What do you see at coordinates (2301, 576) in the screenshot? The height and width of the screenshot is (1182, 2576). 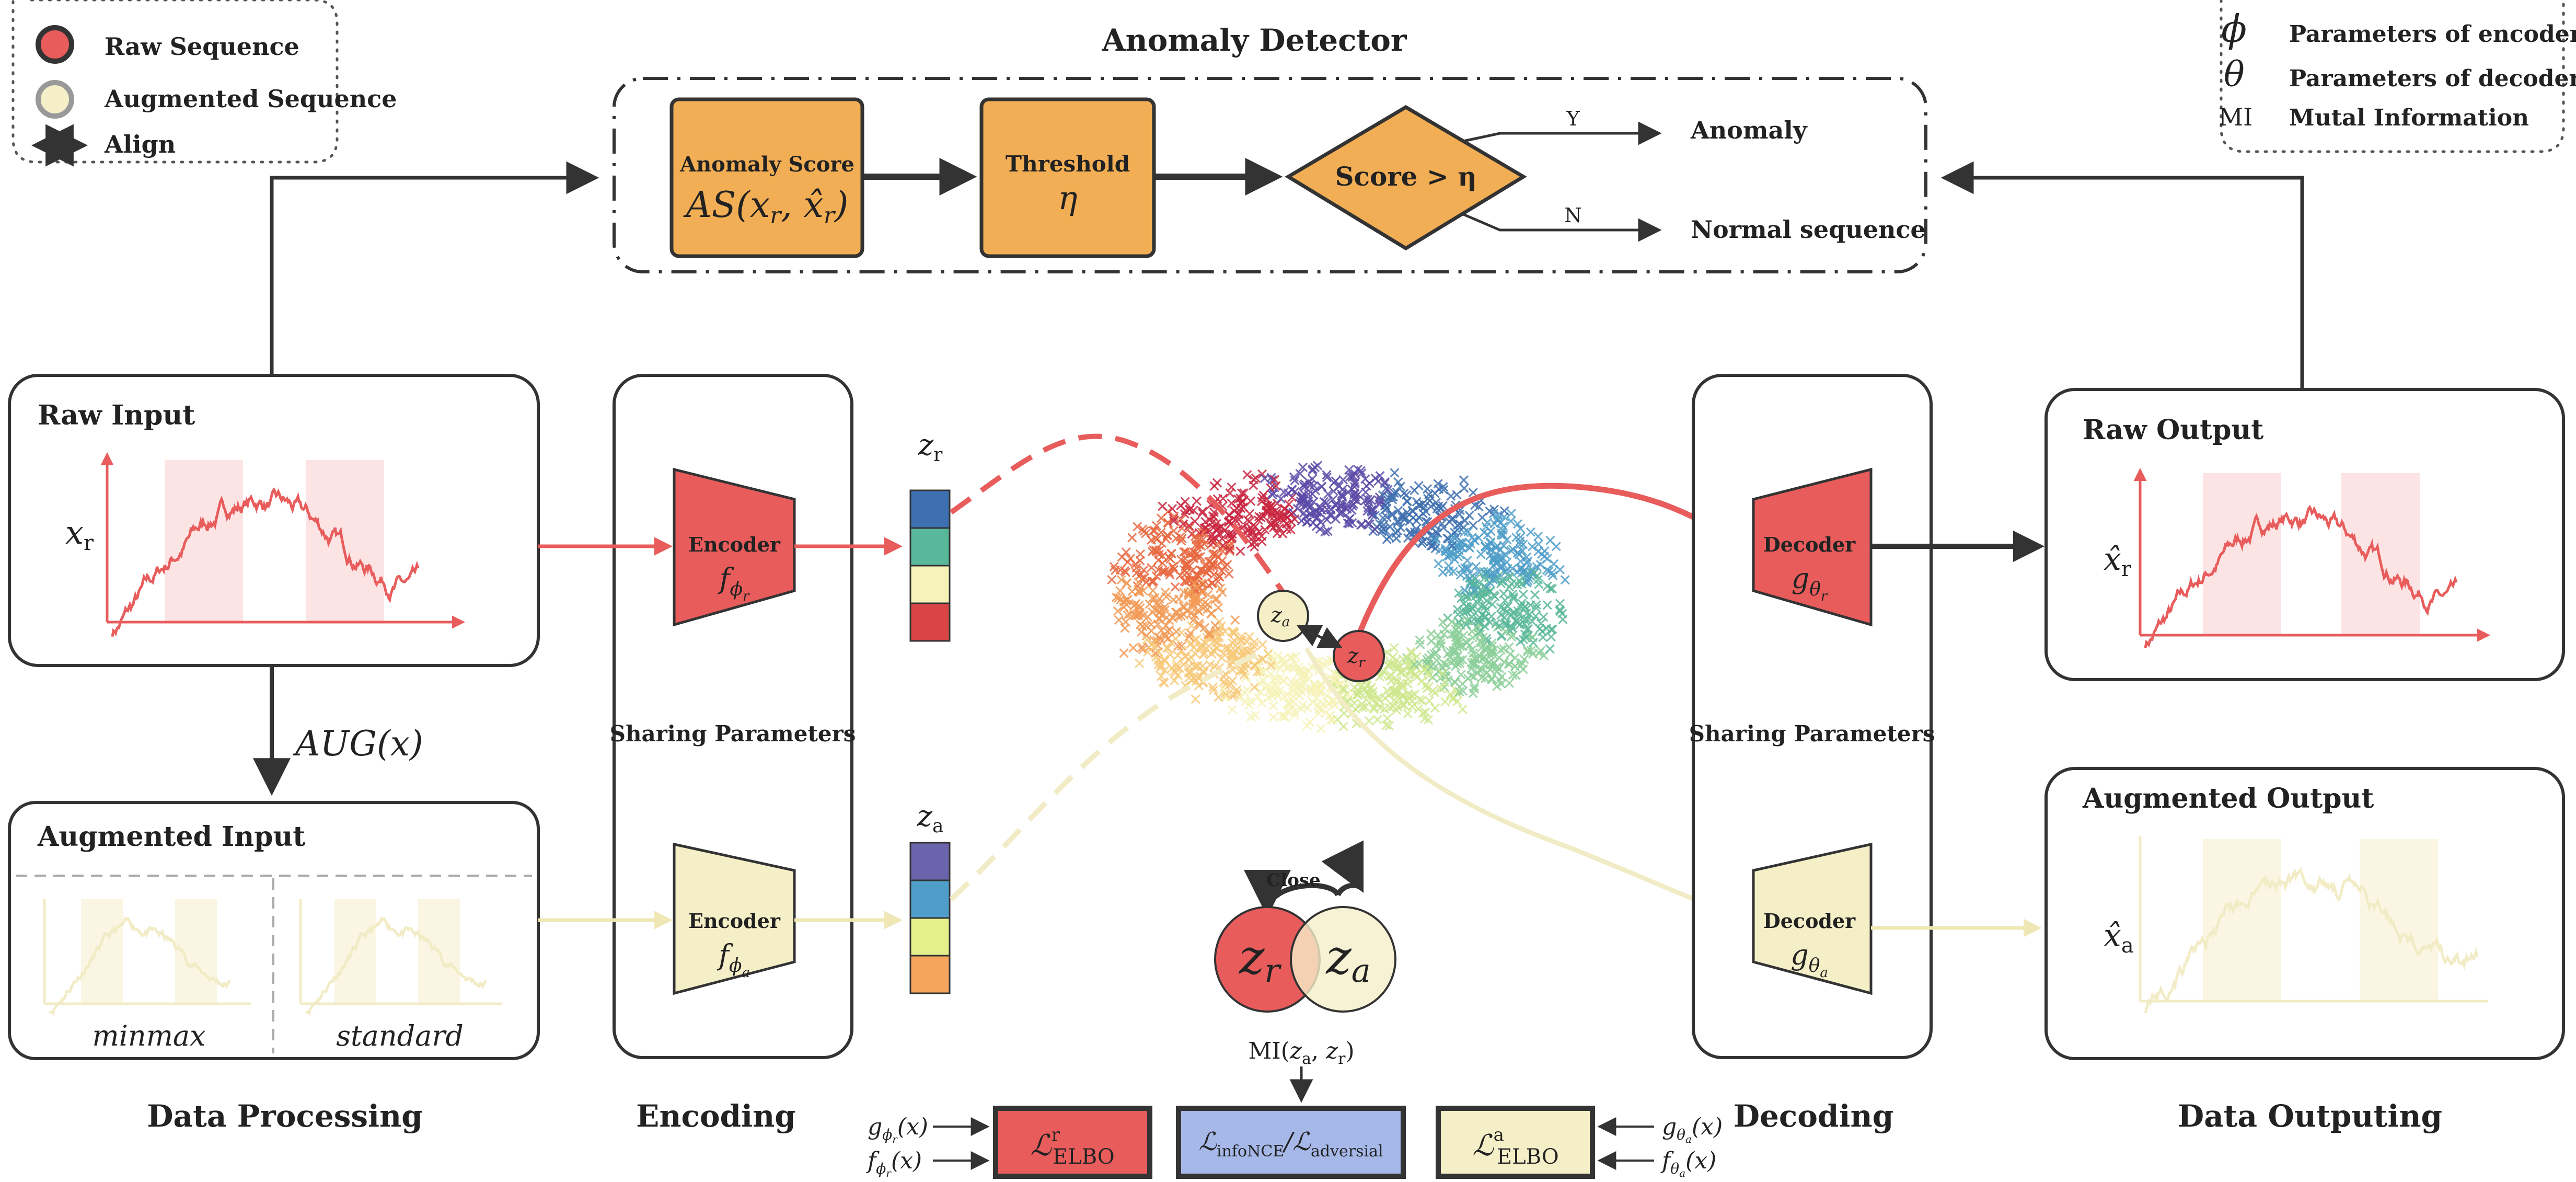 I see `raw-output-series` at bounding box center [2301, 576].